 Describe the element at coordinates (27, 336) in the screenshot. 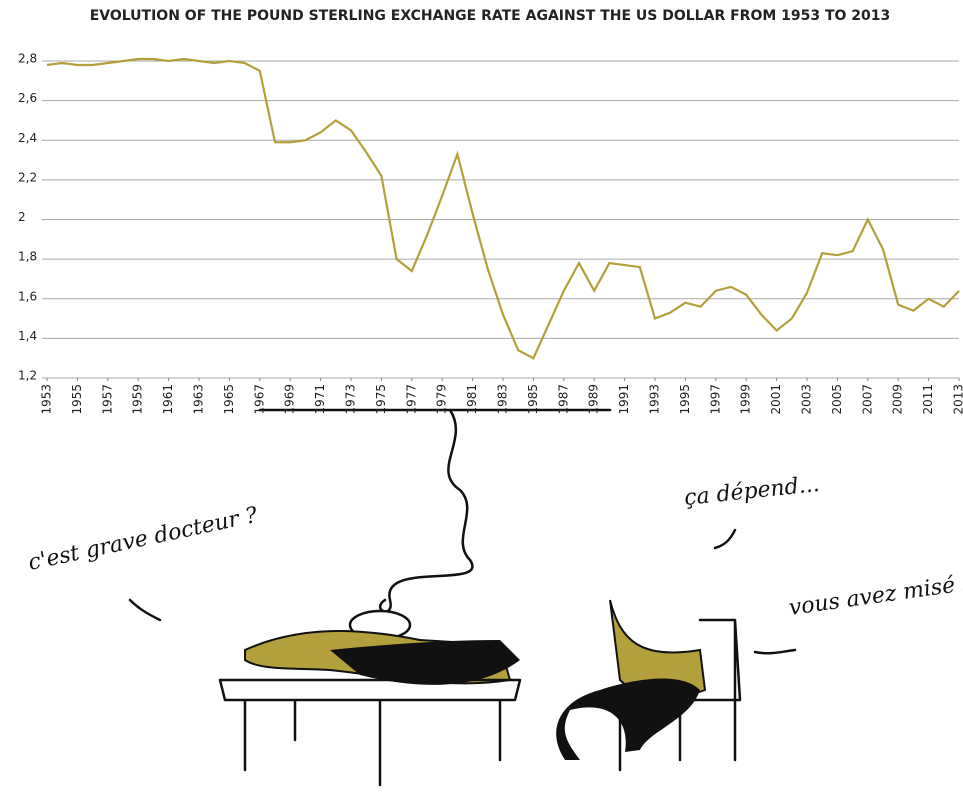

I see `y-tick-label: 1,4` at that location.